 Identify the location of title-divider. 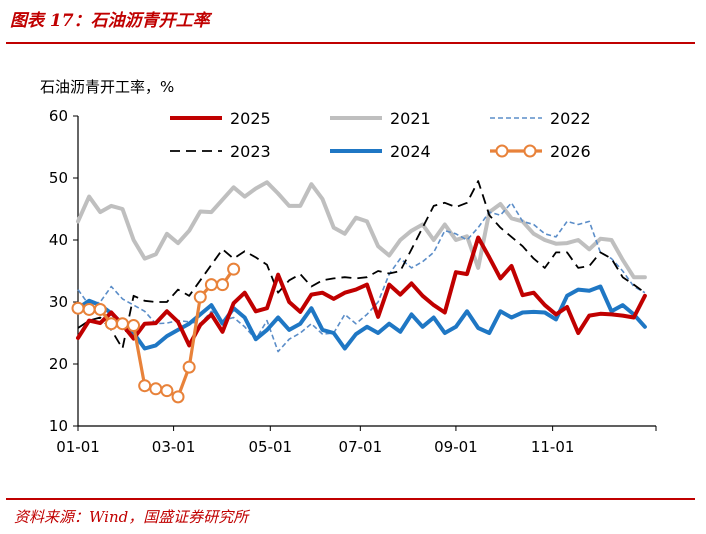
(350, 43).